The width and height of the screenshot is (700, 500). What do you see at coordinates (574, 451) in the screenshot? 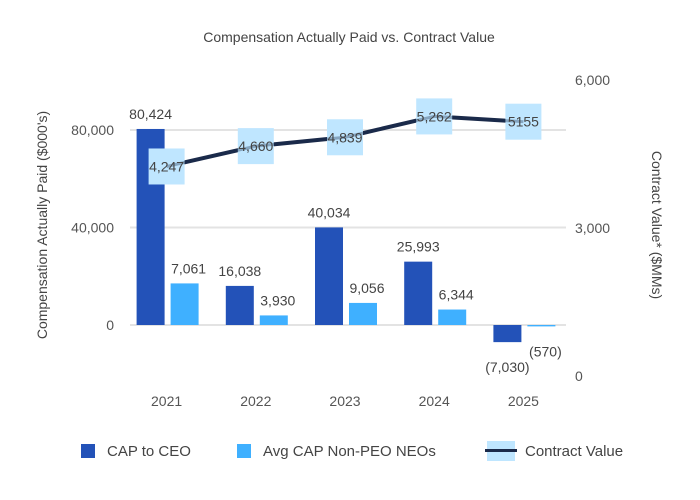
I see `legend-label-contract: Contract Value` at bounding box center [574, 451].